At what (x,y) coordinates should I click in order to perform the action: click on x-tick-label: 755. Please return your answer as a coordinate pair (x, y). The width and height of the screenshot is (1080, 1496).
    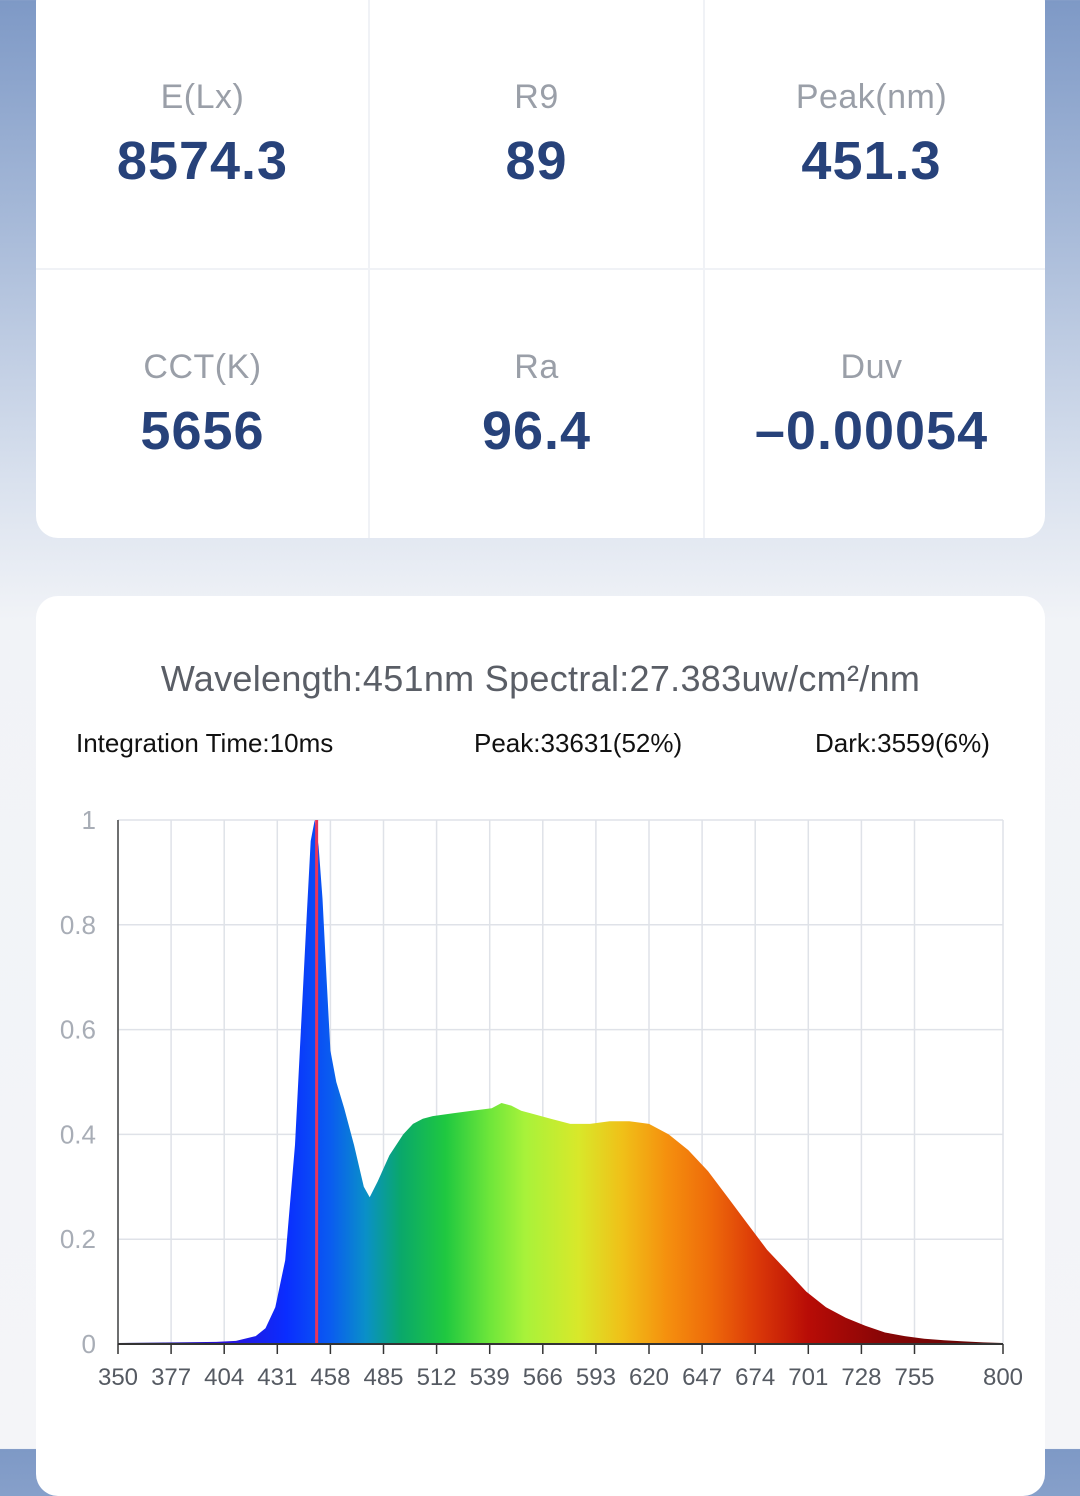
    Looking at the image, I should click on (914, 1377).